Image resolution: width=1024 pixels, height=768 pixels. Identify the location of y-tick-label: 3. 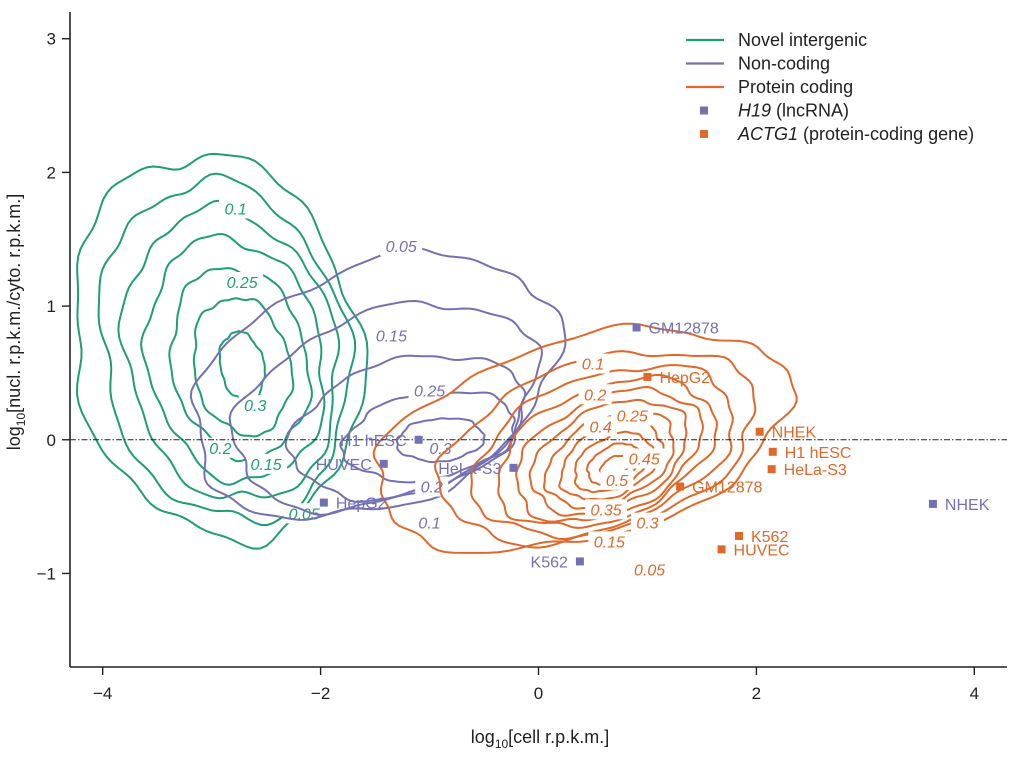
(51, 39).